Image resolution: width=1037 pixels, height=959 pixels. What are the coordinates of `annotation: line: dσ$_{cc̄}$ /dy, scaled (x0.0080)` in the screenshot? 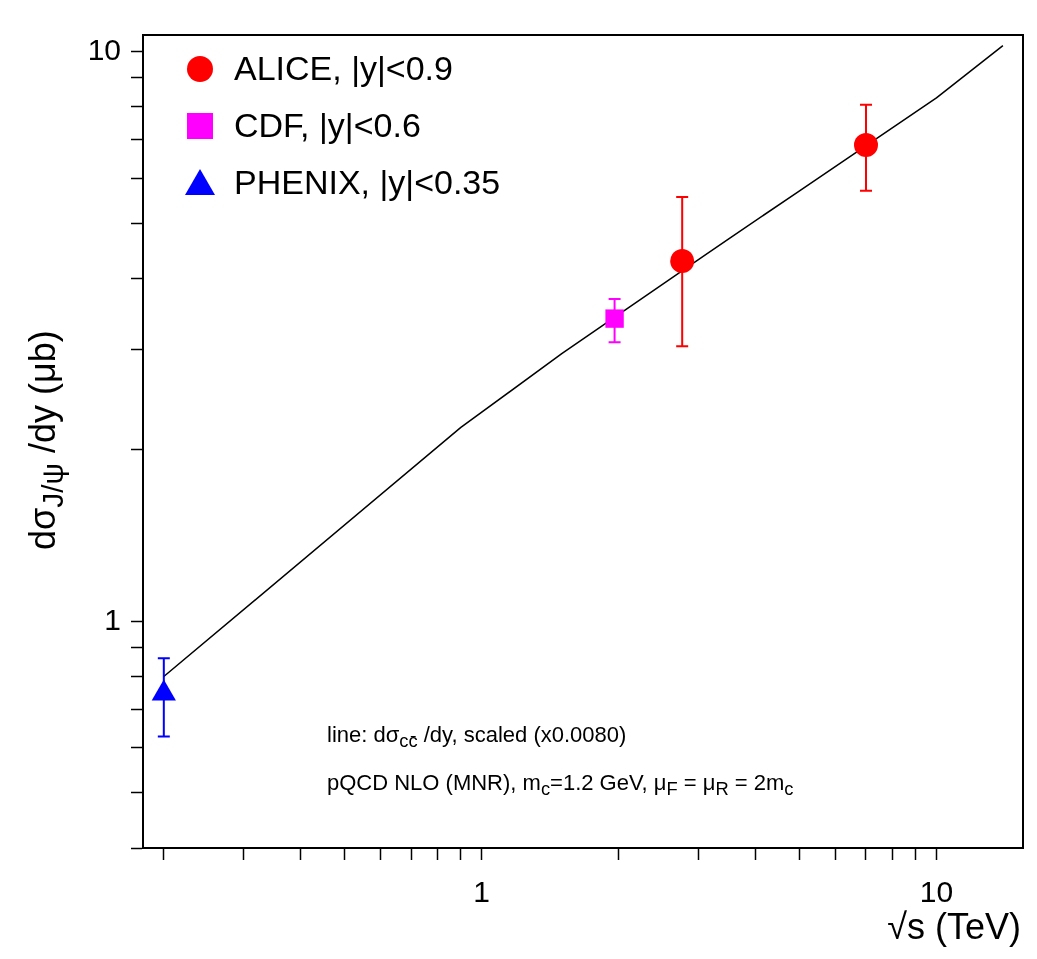 It's located at (477, 737).